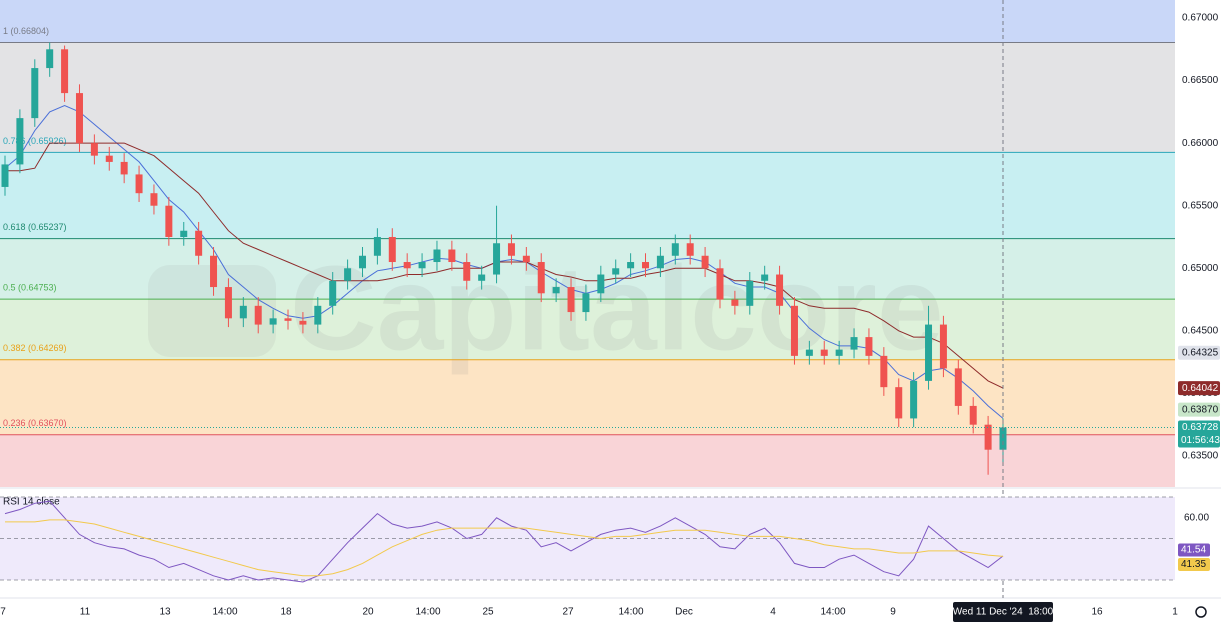 The image size is (1221, 625). I want to click on y-tick-label: 0.64500, so click(1200, 330).